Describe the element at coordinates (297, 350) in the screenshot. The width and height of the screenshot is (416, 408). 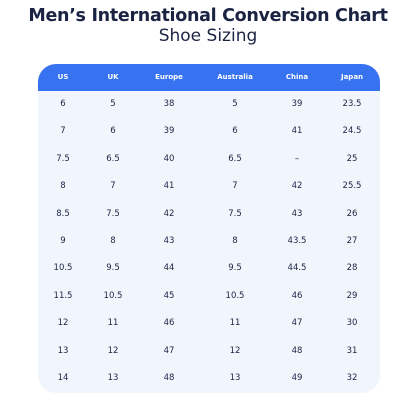
I see `cell-china: 48` at that location.